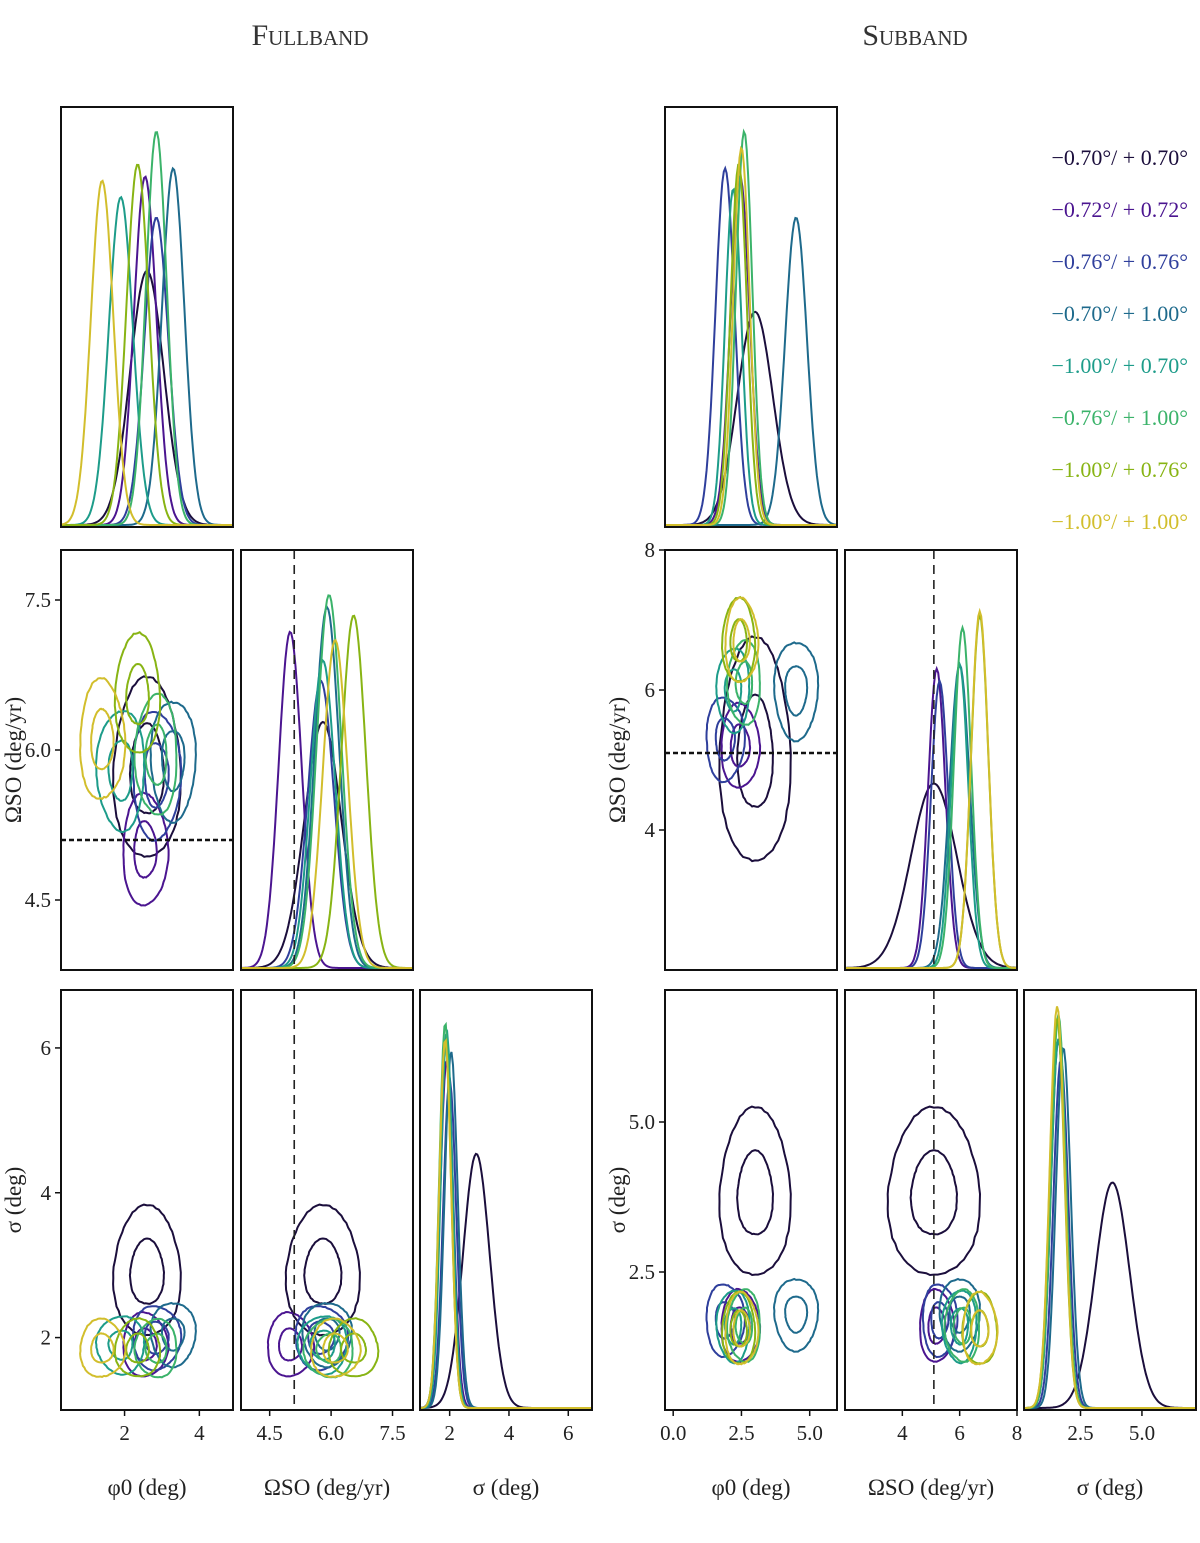  What do you see at coordinates (327, 1487) in the screenshot?
I see `fullband-xlabel-1: ΩSO (deg/yr)` at bounding box center [327, 1487].